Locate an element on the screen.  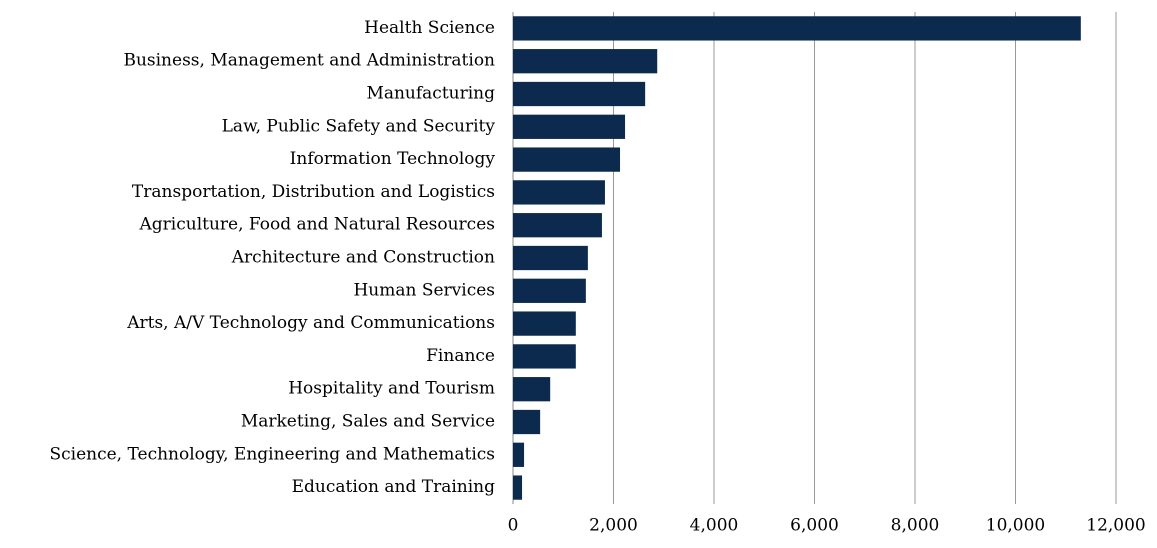
y-tick-label: Finance is located at coordinates (460, 356).